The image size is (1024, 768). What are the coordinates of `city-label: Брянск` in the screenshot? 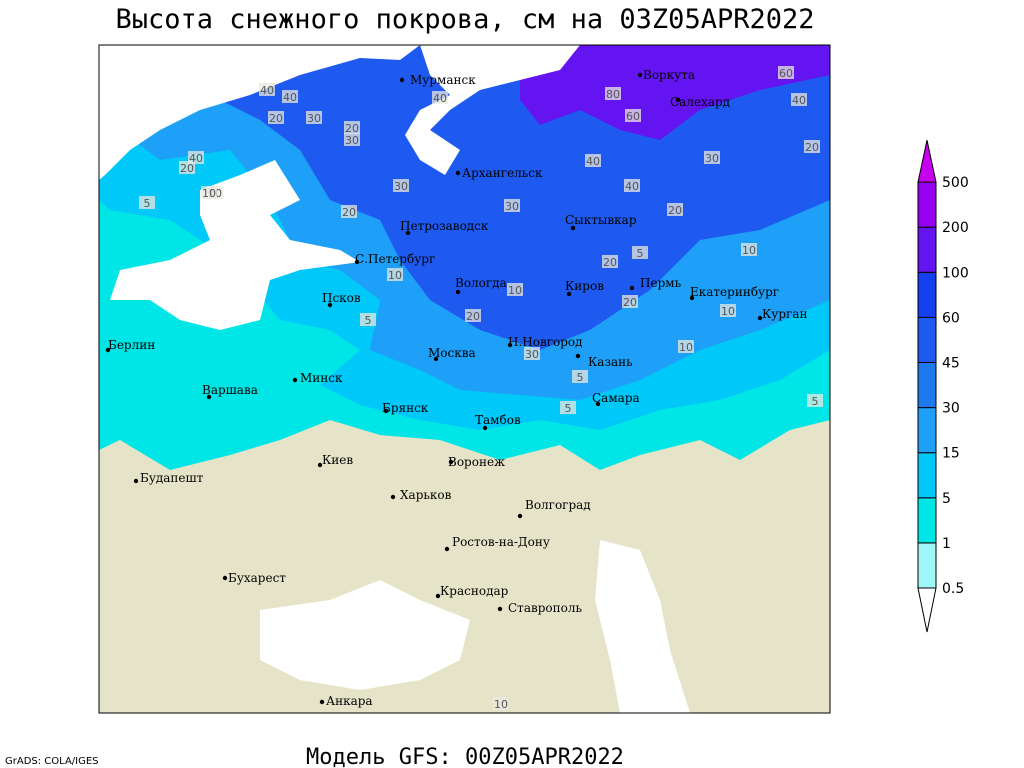 It's located at (405, 408).